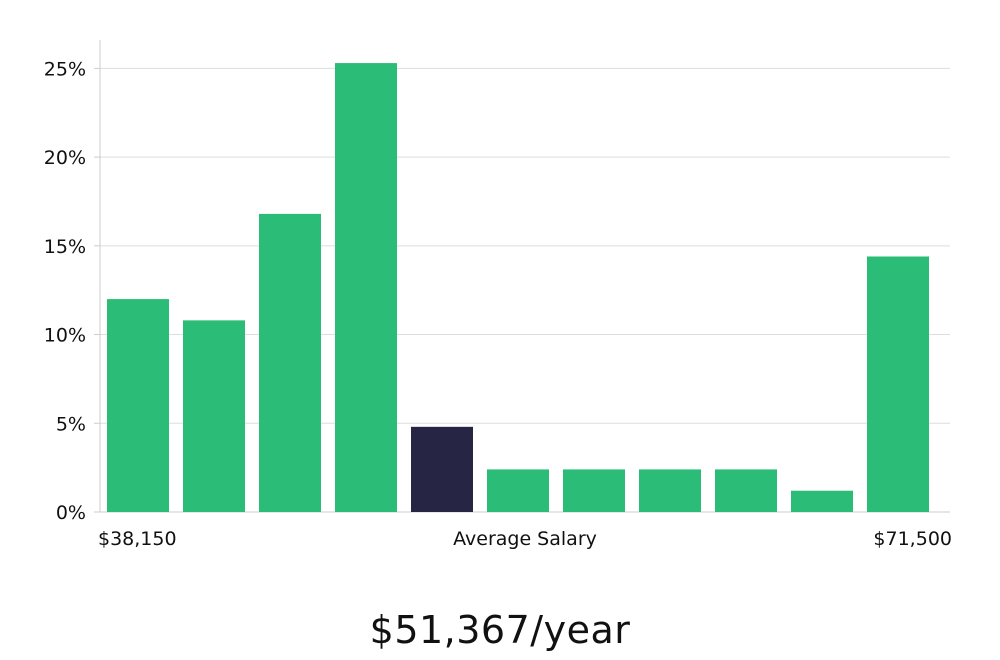 This screenshot has width=1000, height=660. I want to click on y-tick-labels: 0% 5% 10% 15% 20% 25%, so click(65, 291).